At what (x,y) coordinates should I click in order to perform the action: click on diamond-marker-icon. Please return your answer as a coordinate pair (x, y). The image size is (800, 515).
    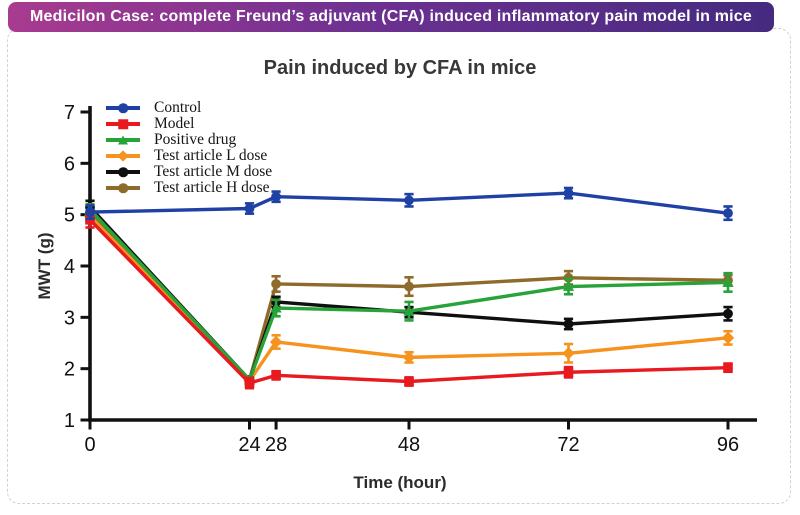
    Looking at the image, I should click on (123, 156).